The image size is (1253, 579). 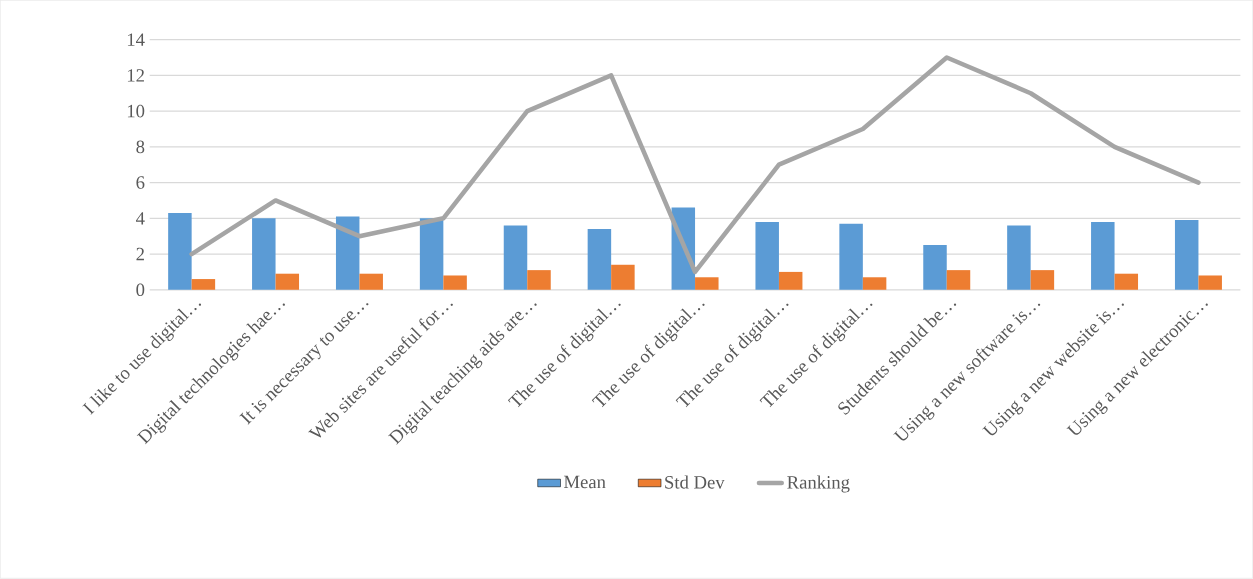 I want to click on legend-label: Ranking, so click(x=818, y=484).